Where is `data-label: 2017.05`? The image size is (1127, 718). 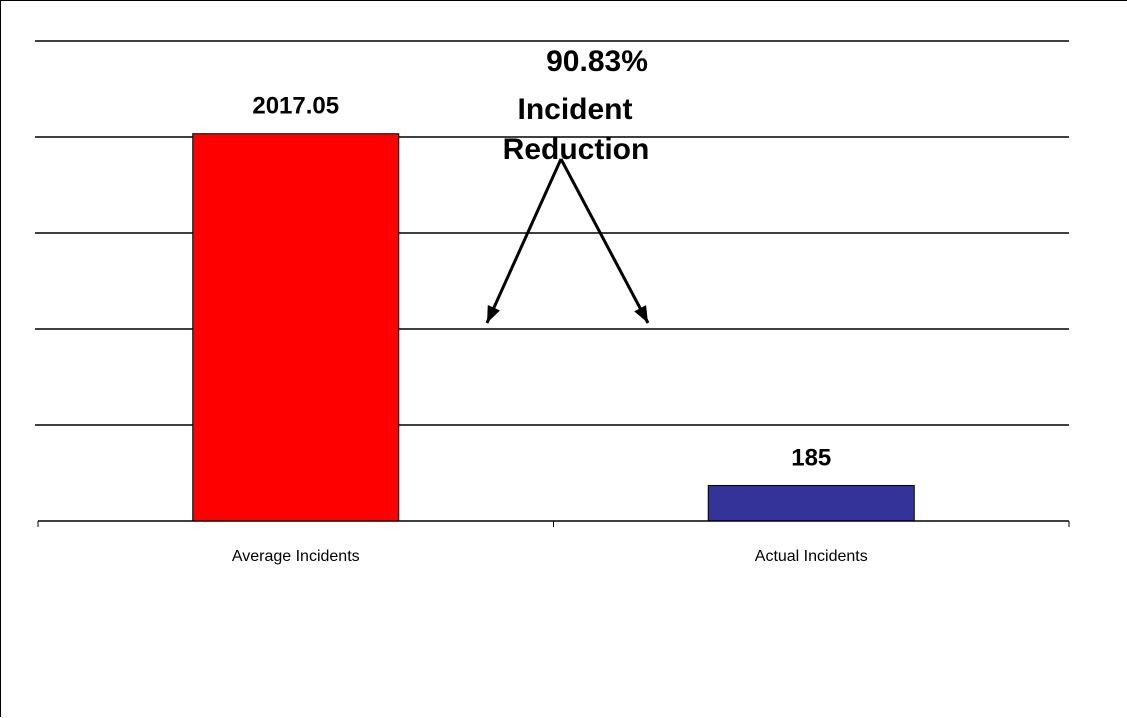
data-label: 2017.05 is located at coordinates (295, 106).